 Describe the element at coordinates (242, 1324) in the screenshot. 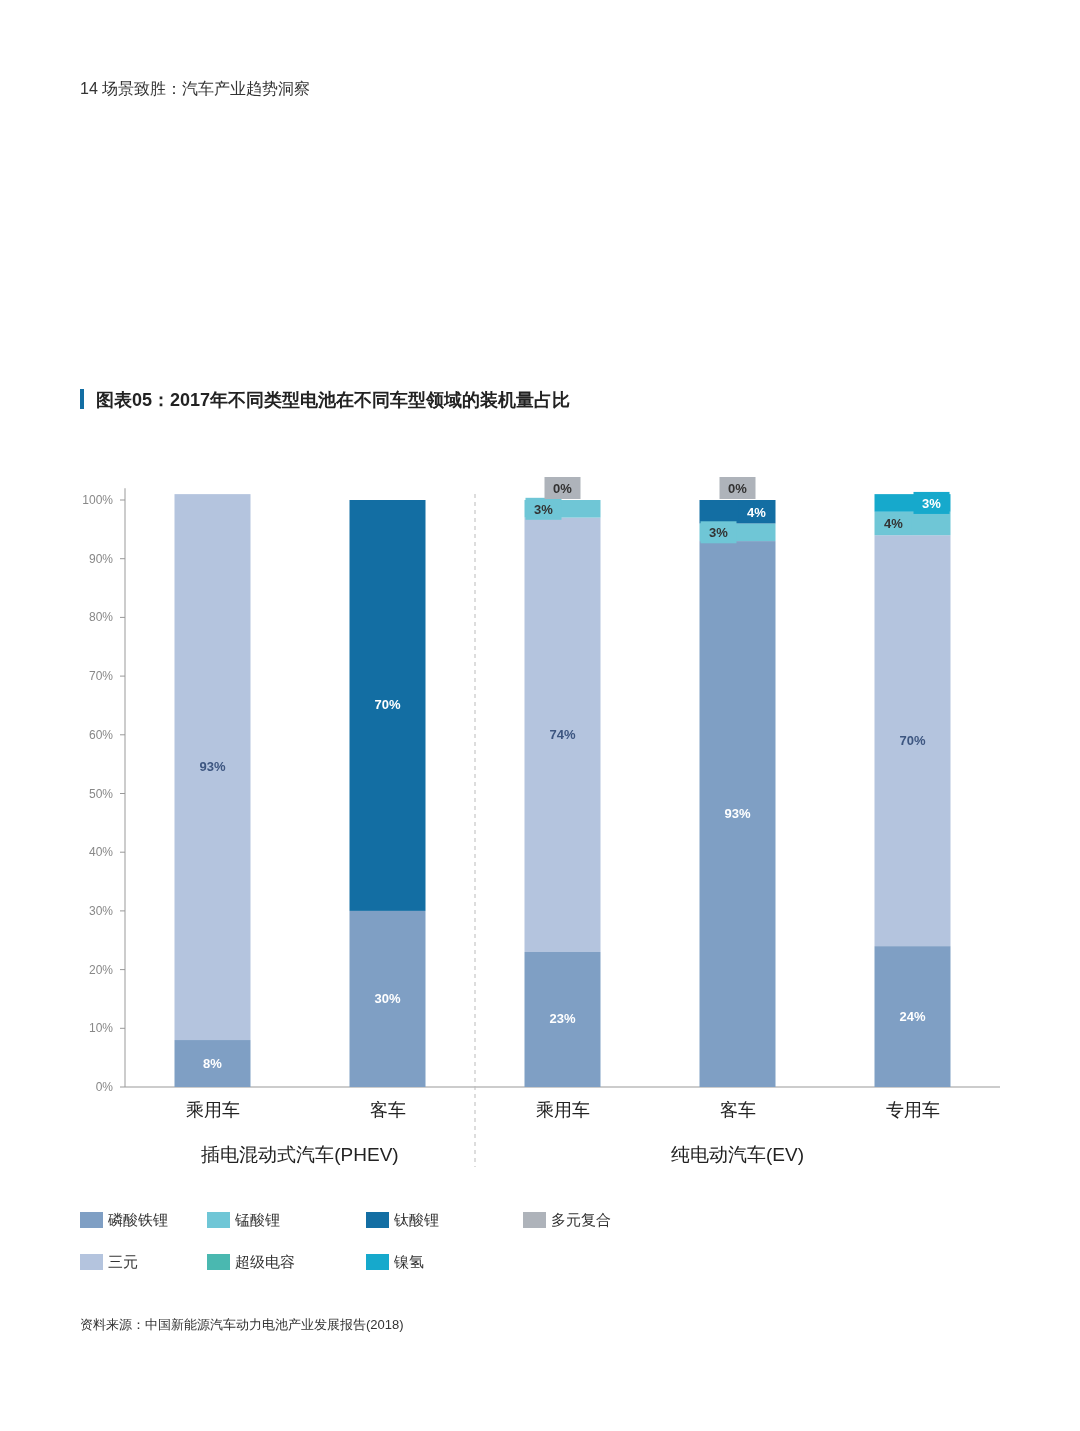

I see `text: 资料来源：中国新能源汽车动力电池产业发展报告(2018)` at that location.